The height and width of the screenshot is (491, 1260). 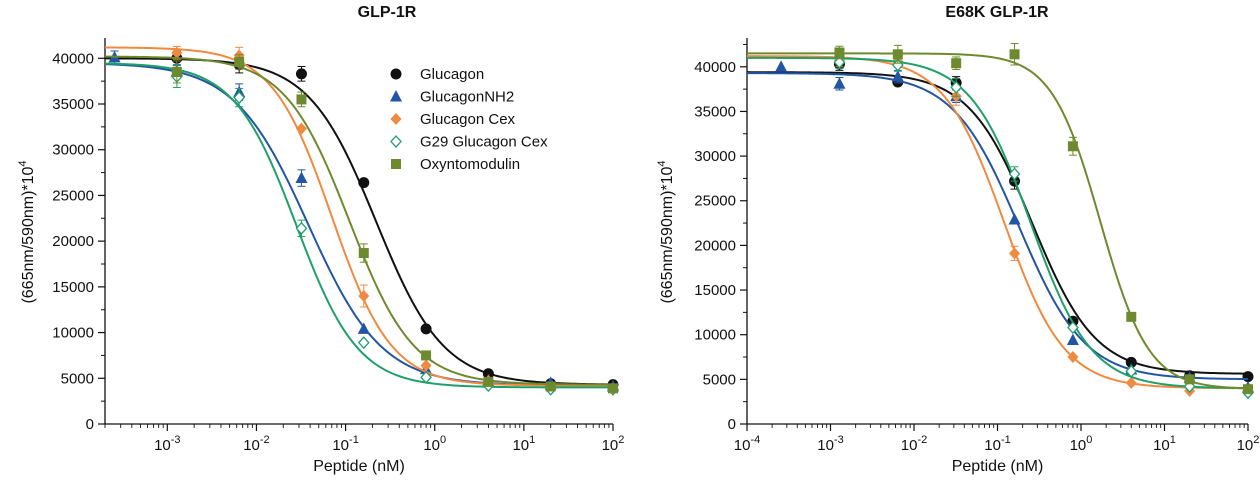 What do you see at coordinates (484, 142) in the screenshot?
I see `legend-label-g29-glucagon-cex: G29 Glucagon Cex` at bounding box center [484, 142].